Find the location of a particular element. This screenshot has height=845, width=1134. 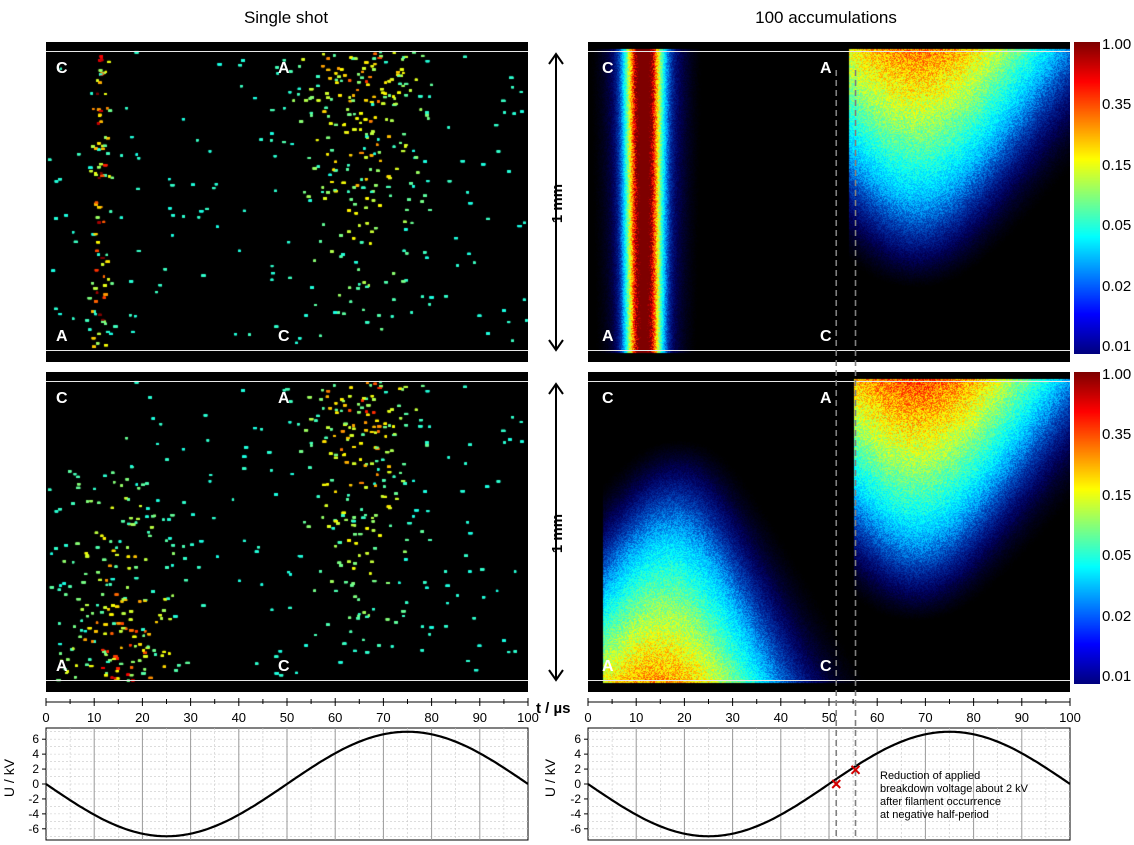

voltage-axis-label-right: U / kV is located at coordinates (550, 778).